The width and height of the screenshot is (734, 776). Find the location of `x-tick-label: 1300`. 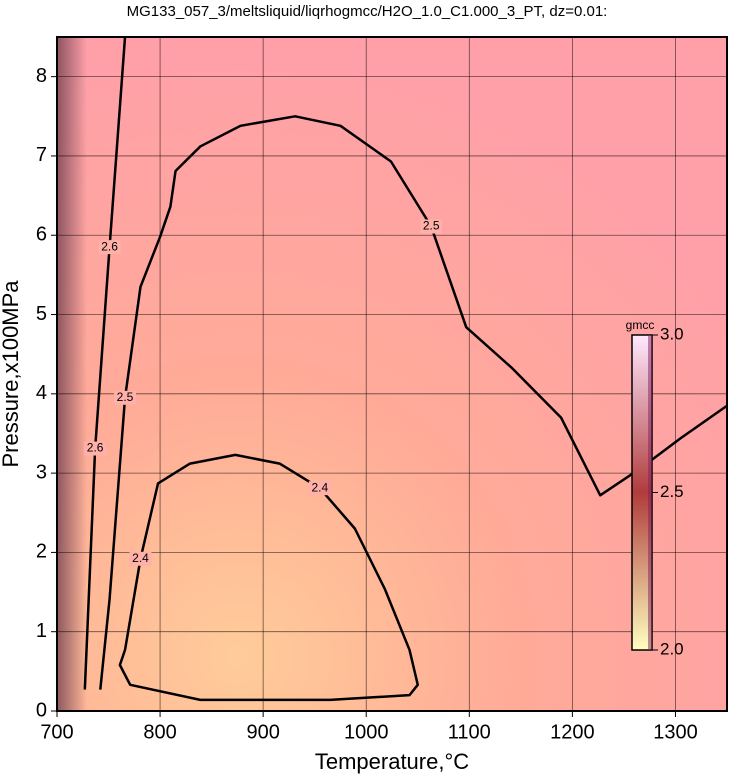

x-tick-label: 1300 is located at coordinates (675, 732).